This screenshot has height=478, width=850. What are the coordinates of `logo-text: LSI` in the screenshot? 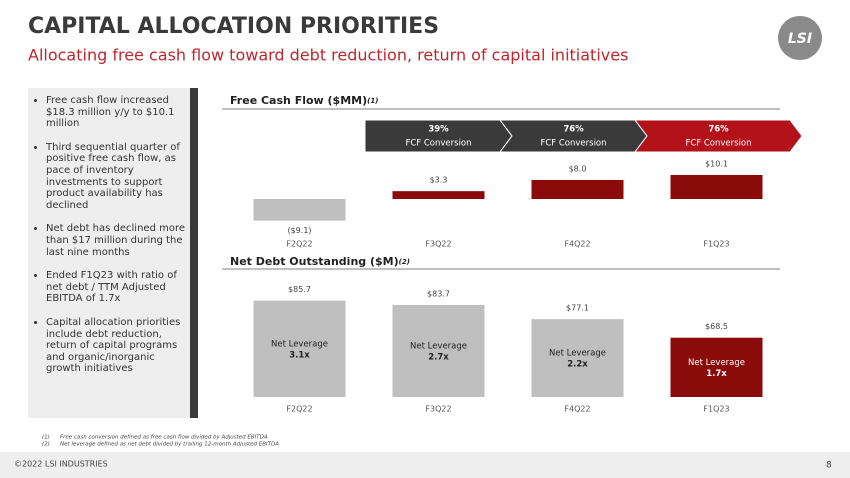 It's located at (800, 39).